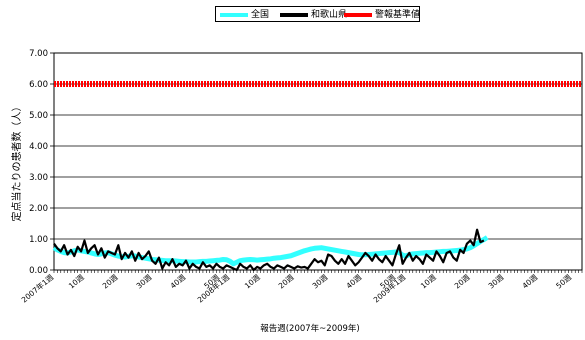 This screenshot has width=585, height=340. Describe the element at coordinates (353, 281) in the screenshot. I see `x-tick-label-10: 40週` at that location.